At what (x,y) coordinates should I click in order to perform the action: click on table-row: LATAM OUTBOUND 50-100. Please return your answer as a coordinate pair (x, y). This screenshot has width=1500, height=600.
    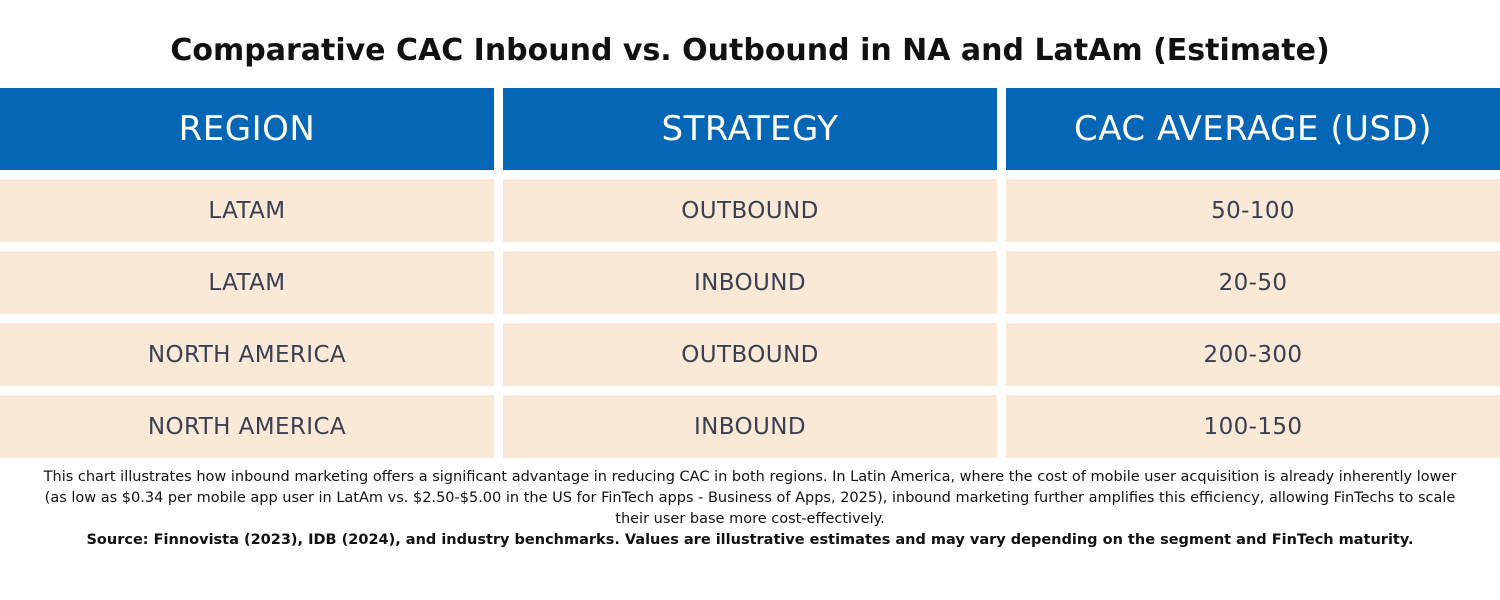
    Looking at the image, I should click on (750, 210).